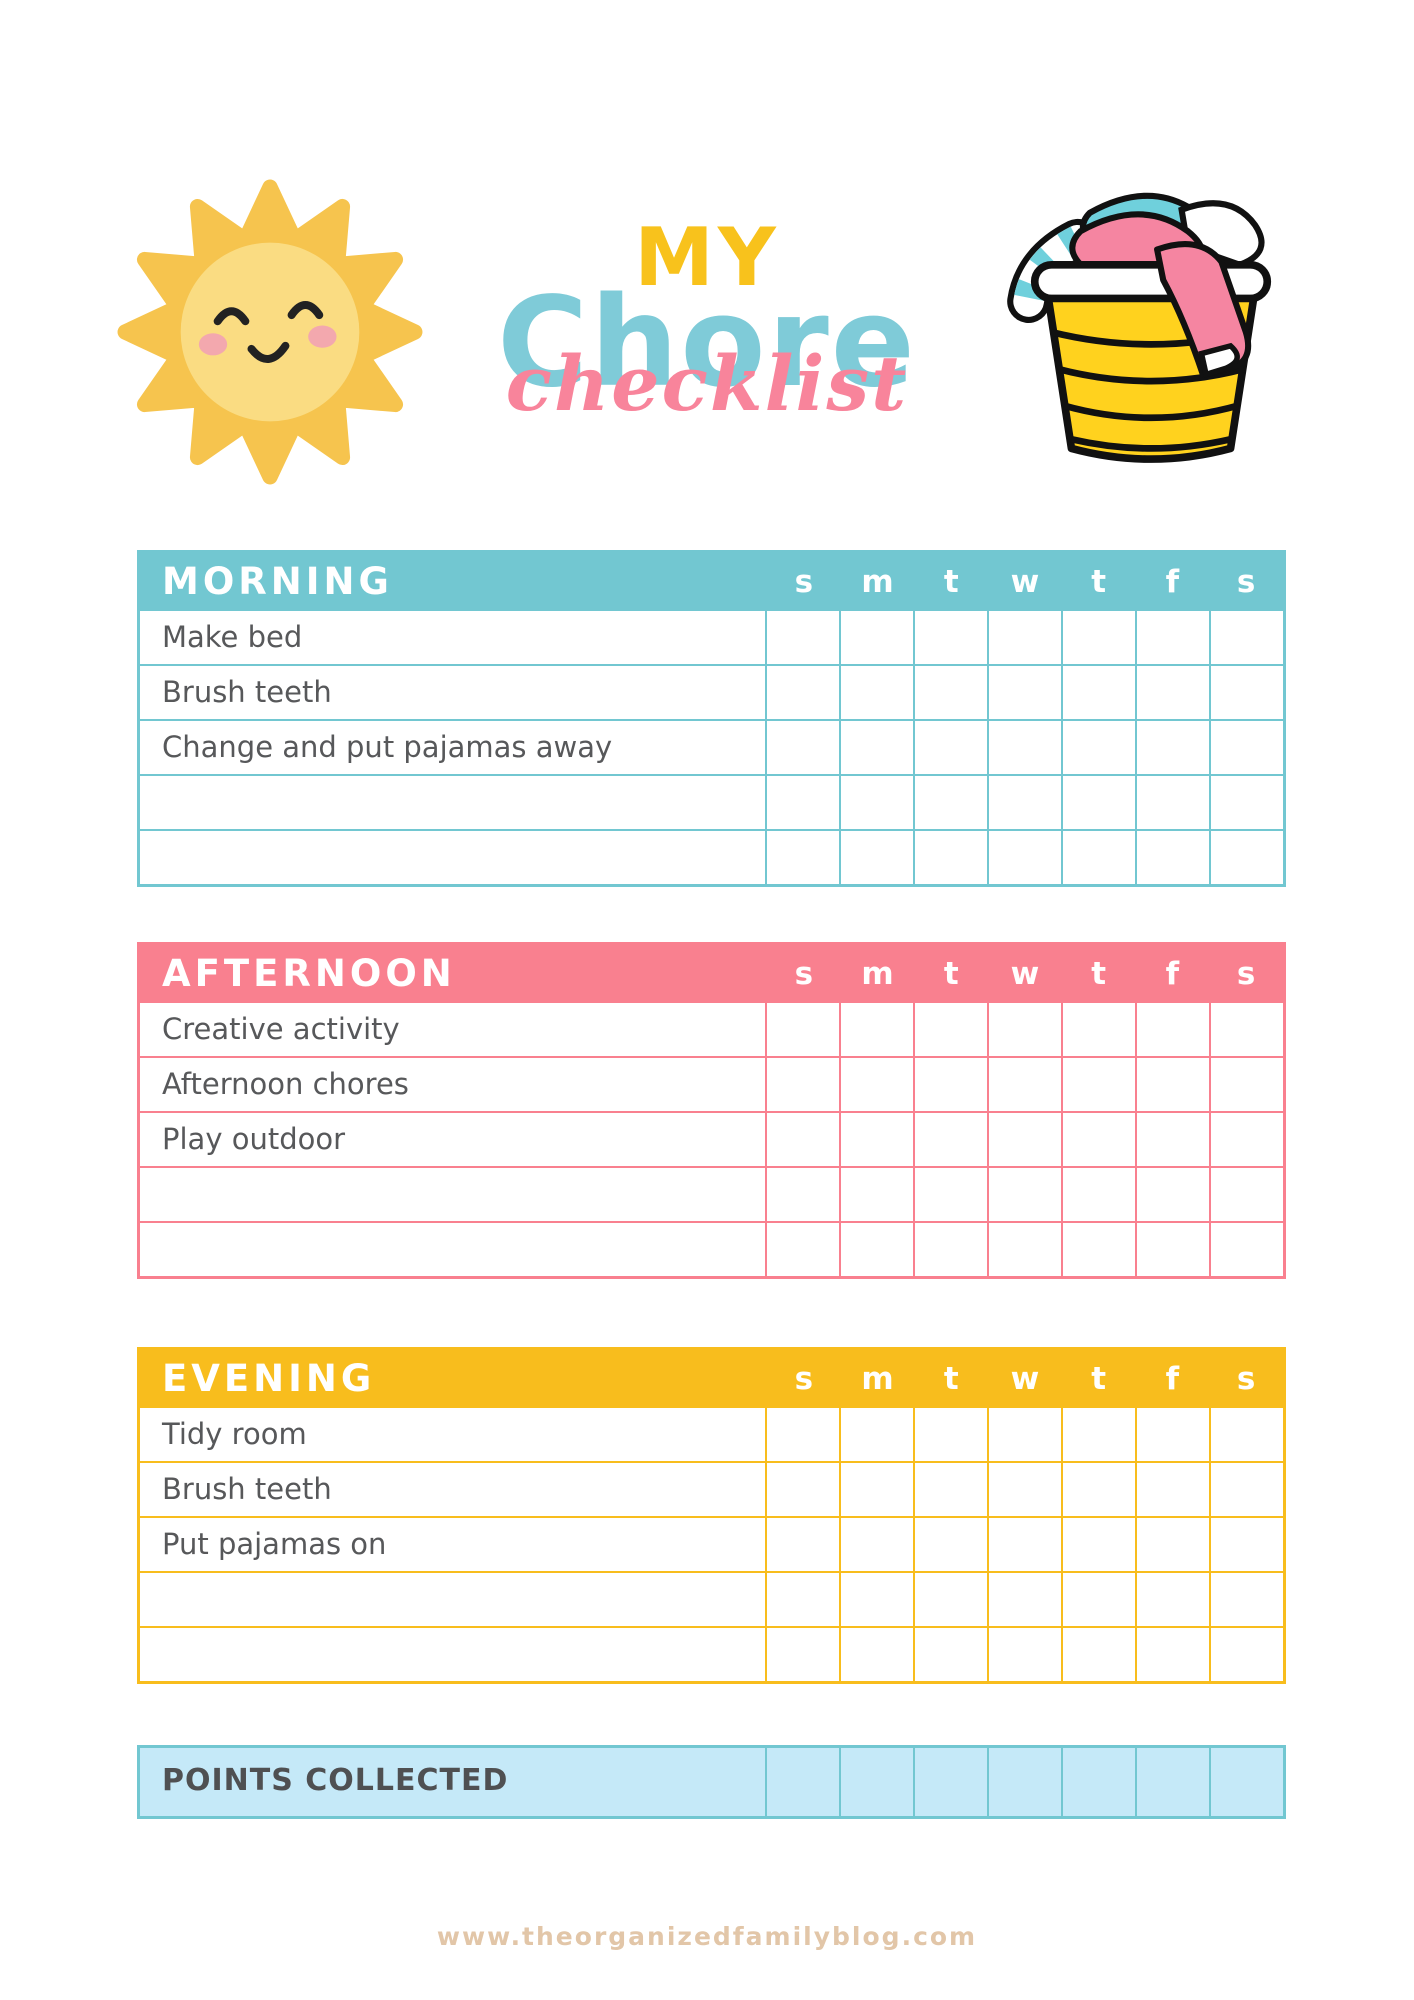 The image size is (1414, 2000). I want to click on day-cell-evening-r2-c2, so click(876, 1489).